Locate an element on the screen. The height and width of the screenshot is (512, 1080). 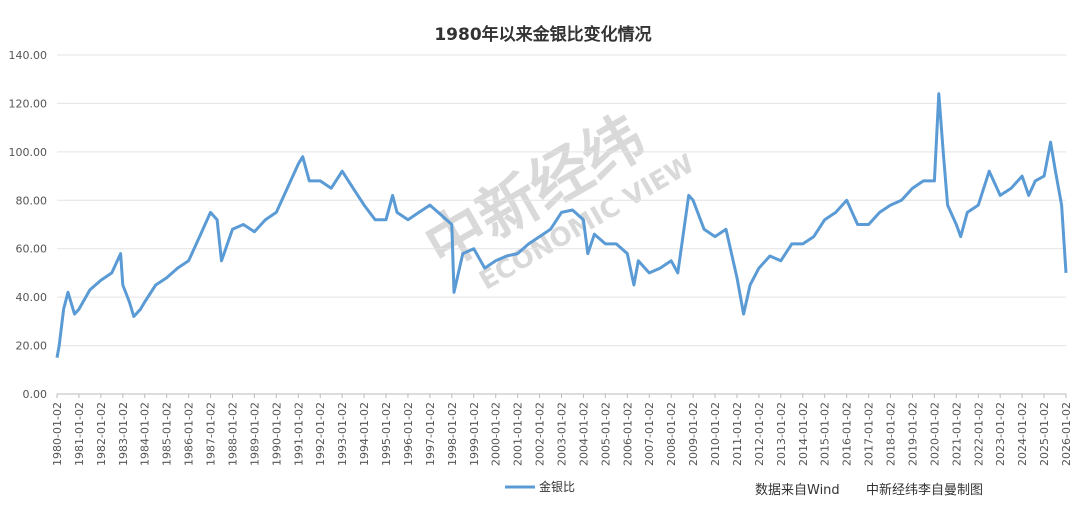
x-tick-label: 2006-01-02 is located at coordinates (627, 434).